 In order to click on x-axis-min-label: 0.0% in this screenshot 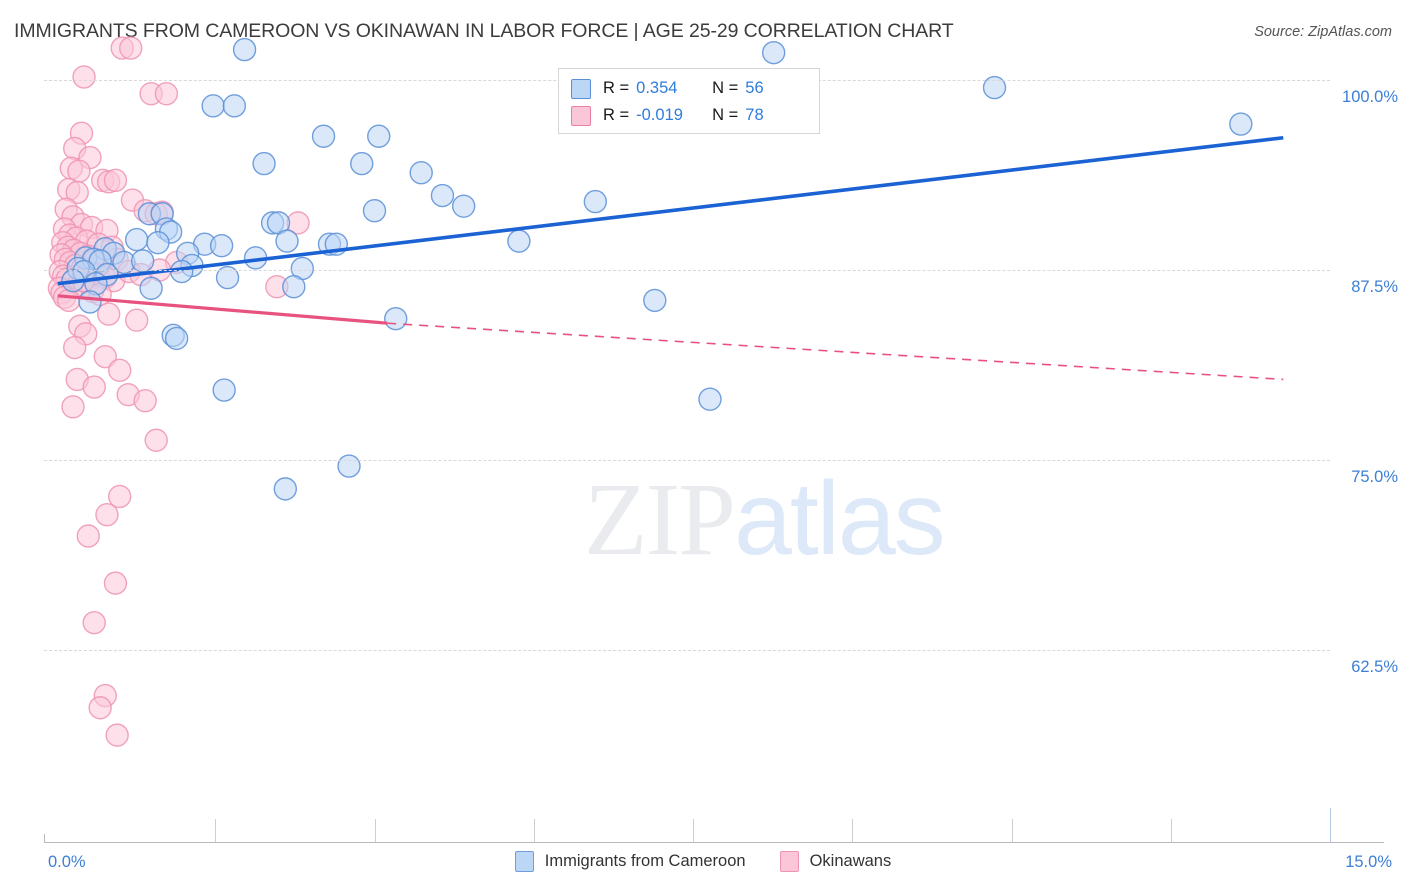, I will do `click(67, 862)`.